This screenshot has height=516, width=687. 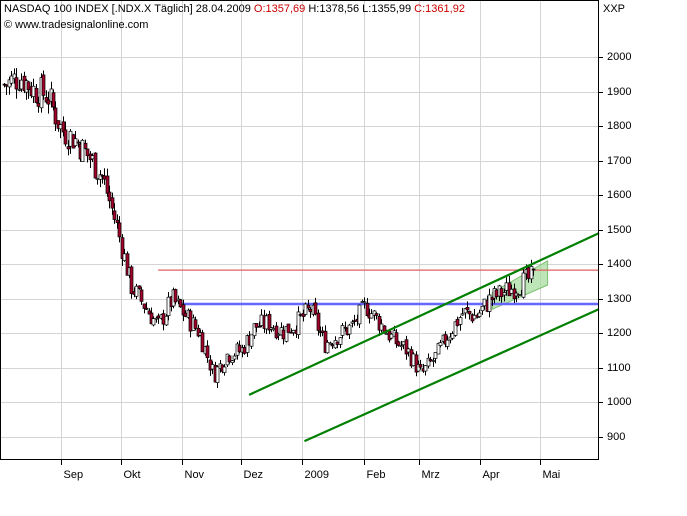 I want to click on x-tick-label: Mai, so click(x=551, y=475).